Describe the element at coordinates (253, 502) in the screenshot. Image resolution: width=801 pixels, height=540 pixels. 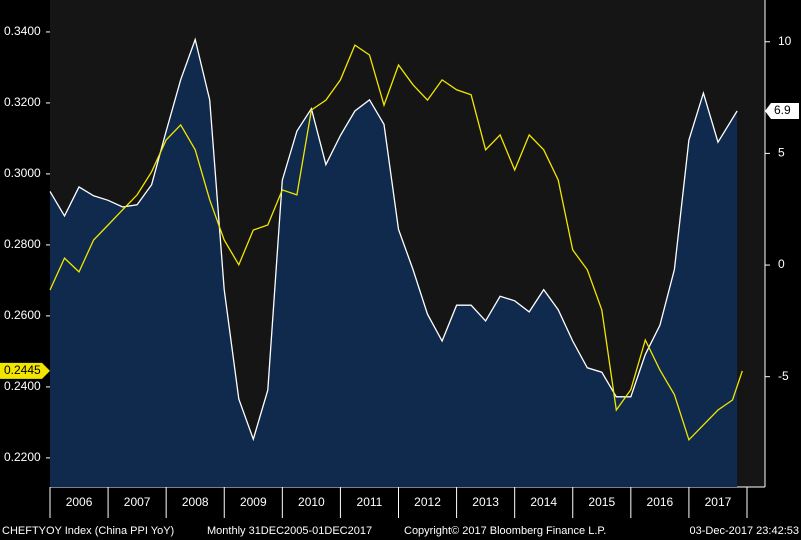
I see `x-tick-label: 2009` at that location.